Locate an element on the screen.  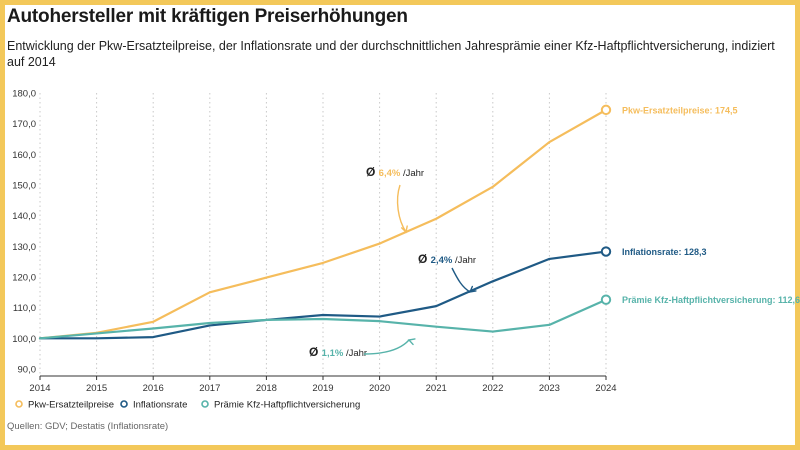
x-tick-label: 2024 is located at coordinates (605, 388).